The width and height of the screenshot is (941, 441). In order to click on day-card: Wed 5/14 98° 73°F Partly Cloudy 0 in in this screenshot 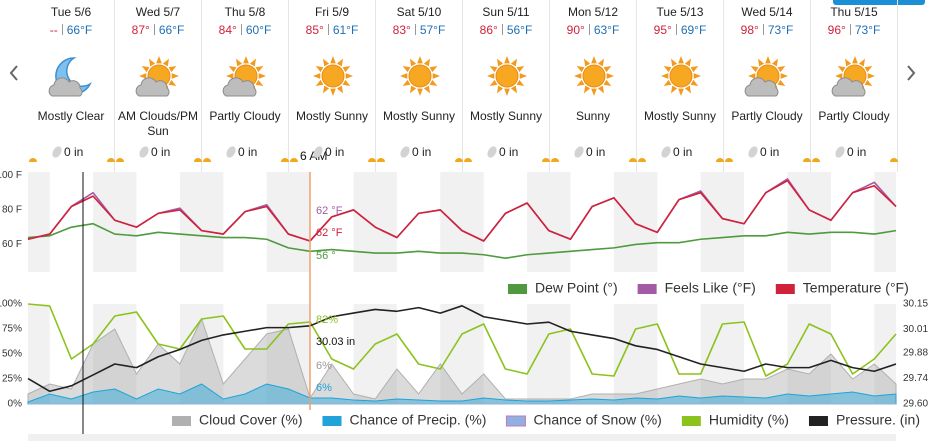, I will do `click(767, 86)`.